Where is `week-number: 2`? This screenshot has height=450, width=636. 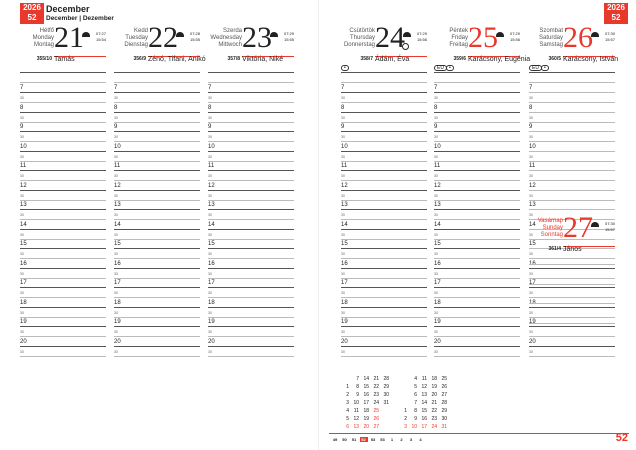 week-number: 2 is located at coordinates (401, 439).